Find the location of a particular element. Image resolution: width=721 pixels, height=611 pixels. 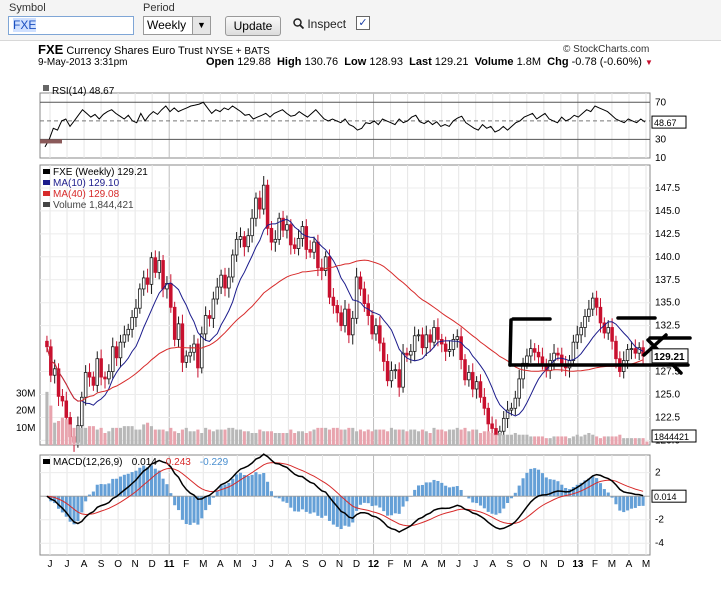

price-tick-label: 137.5 is located at coordinates (667, 280).